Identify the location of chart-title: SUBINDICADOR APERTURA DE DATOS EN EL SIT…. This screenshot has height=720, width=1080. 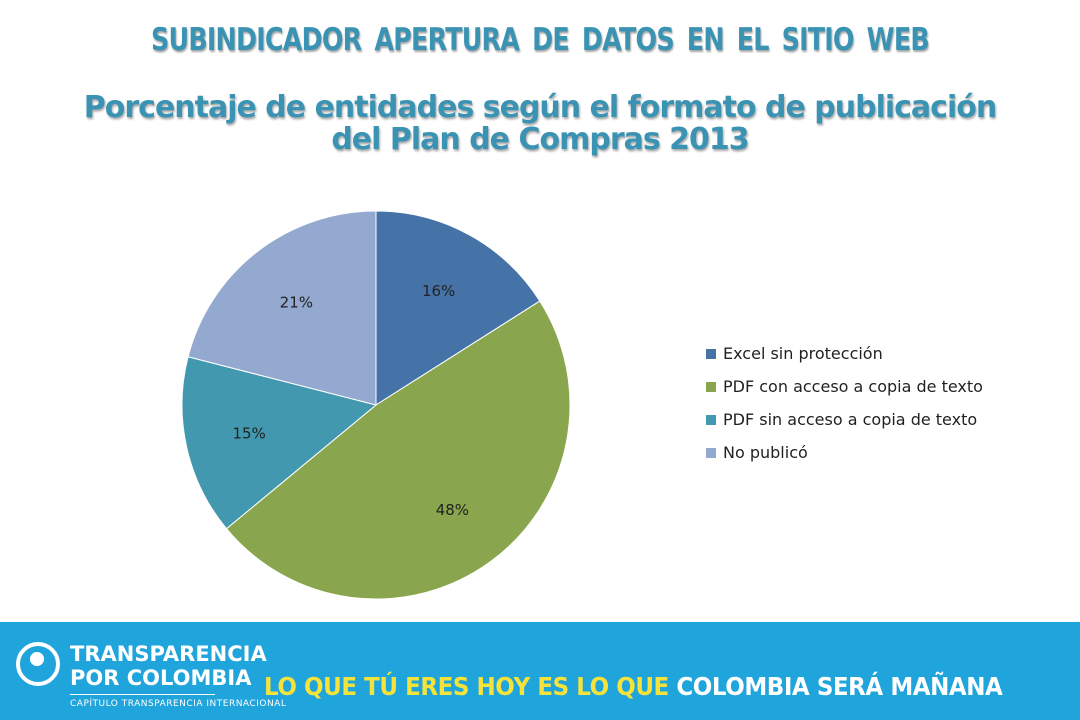
(540, 40).